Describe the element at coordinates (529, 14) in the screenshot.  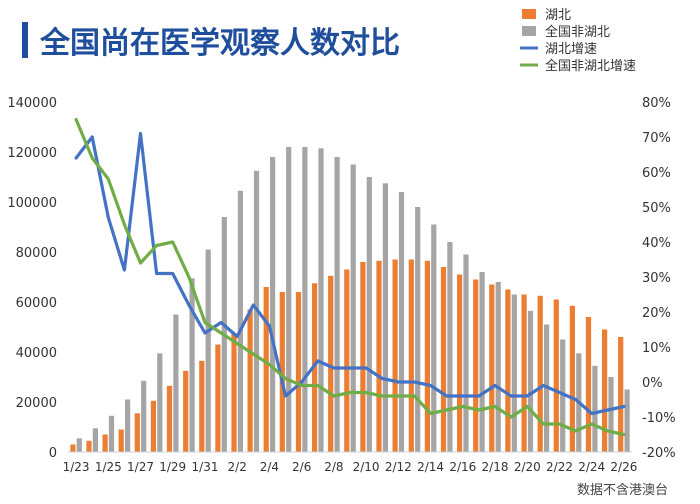
I see `legend-swatch-bar` at that location.